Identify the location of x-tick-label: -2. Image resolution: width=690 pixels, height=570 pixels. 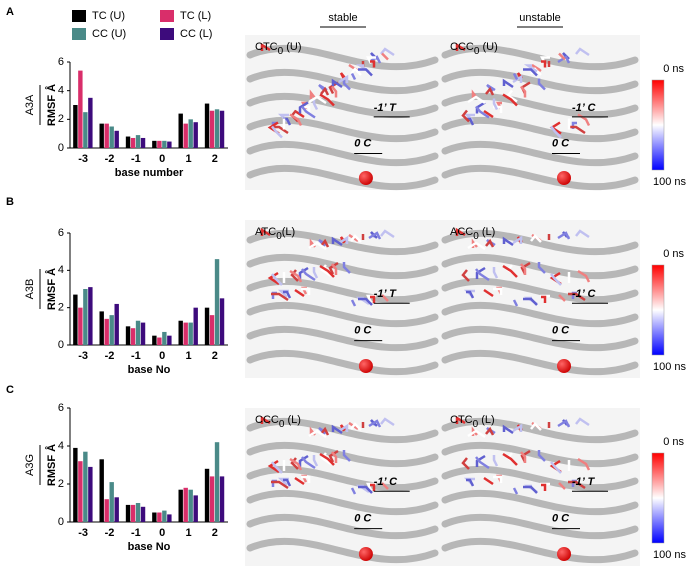
(110, 159).